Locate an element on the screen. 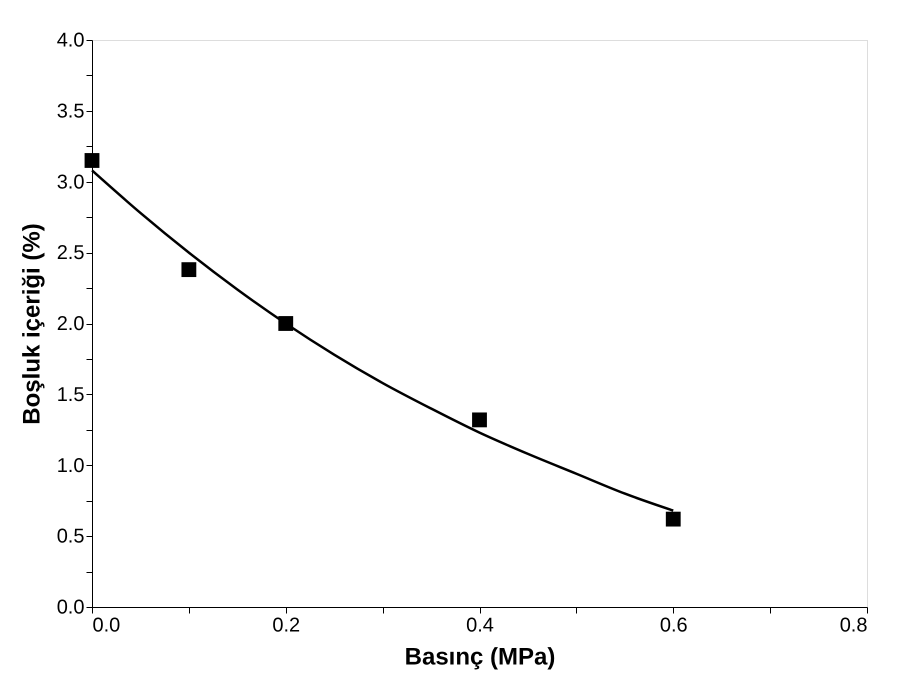  x-tick-label: 0.0 is located at coordinates (106, 625).